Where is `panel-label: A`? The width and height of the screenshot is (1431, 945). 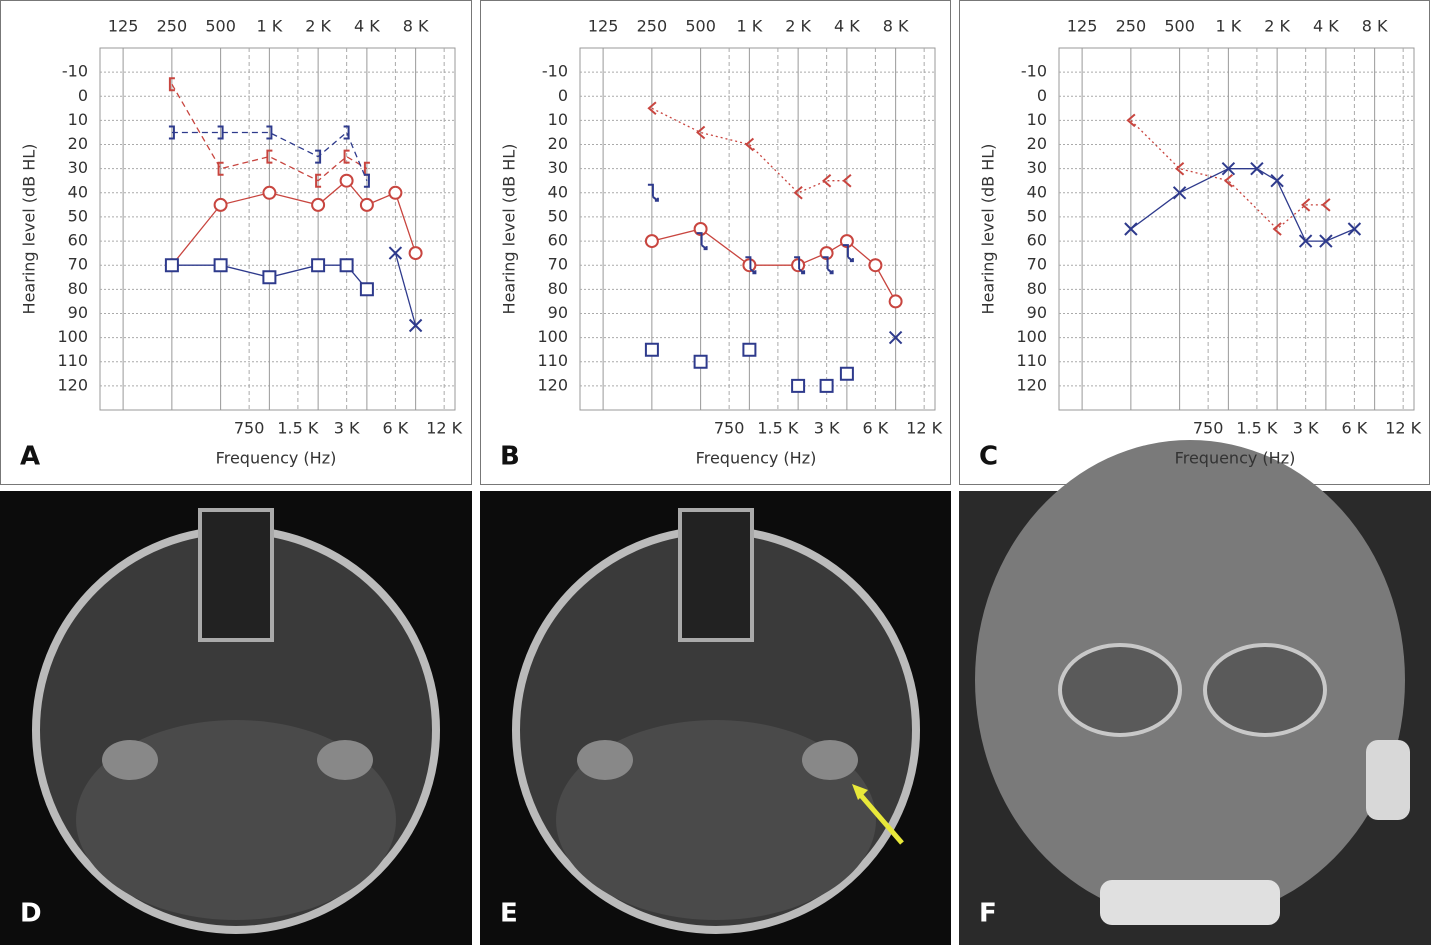 panel-label: A is located at coordinates (30, 457).